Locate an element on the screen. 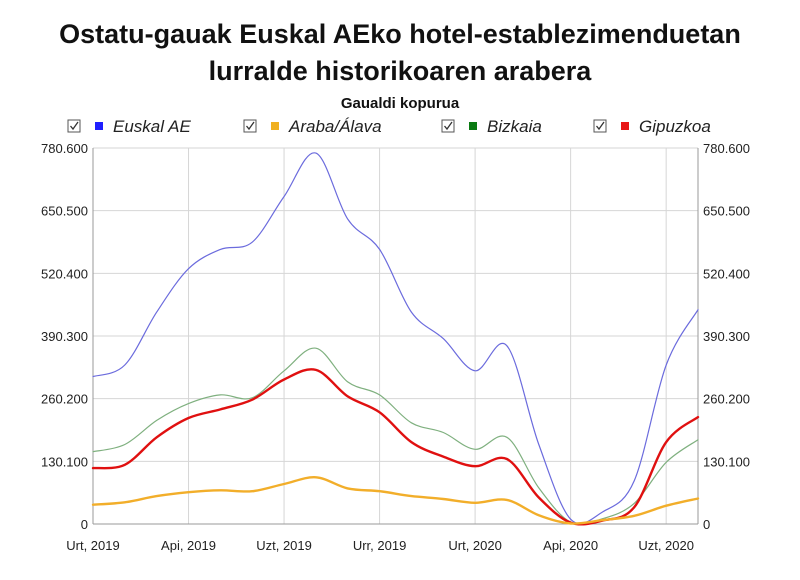 The image size is (800, 580). x-tick-label: Uzt, 2019 is located at coordinates (284, 545).